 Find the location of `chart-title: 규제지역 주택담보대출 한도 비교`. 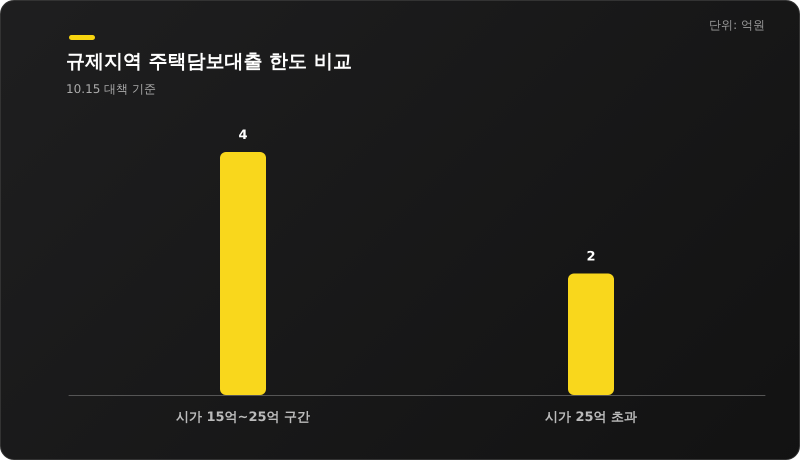

chart-title: 규제지역 주택담보대출 한도 비교 is located at coordinates (209, 61).